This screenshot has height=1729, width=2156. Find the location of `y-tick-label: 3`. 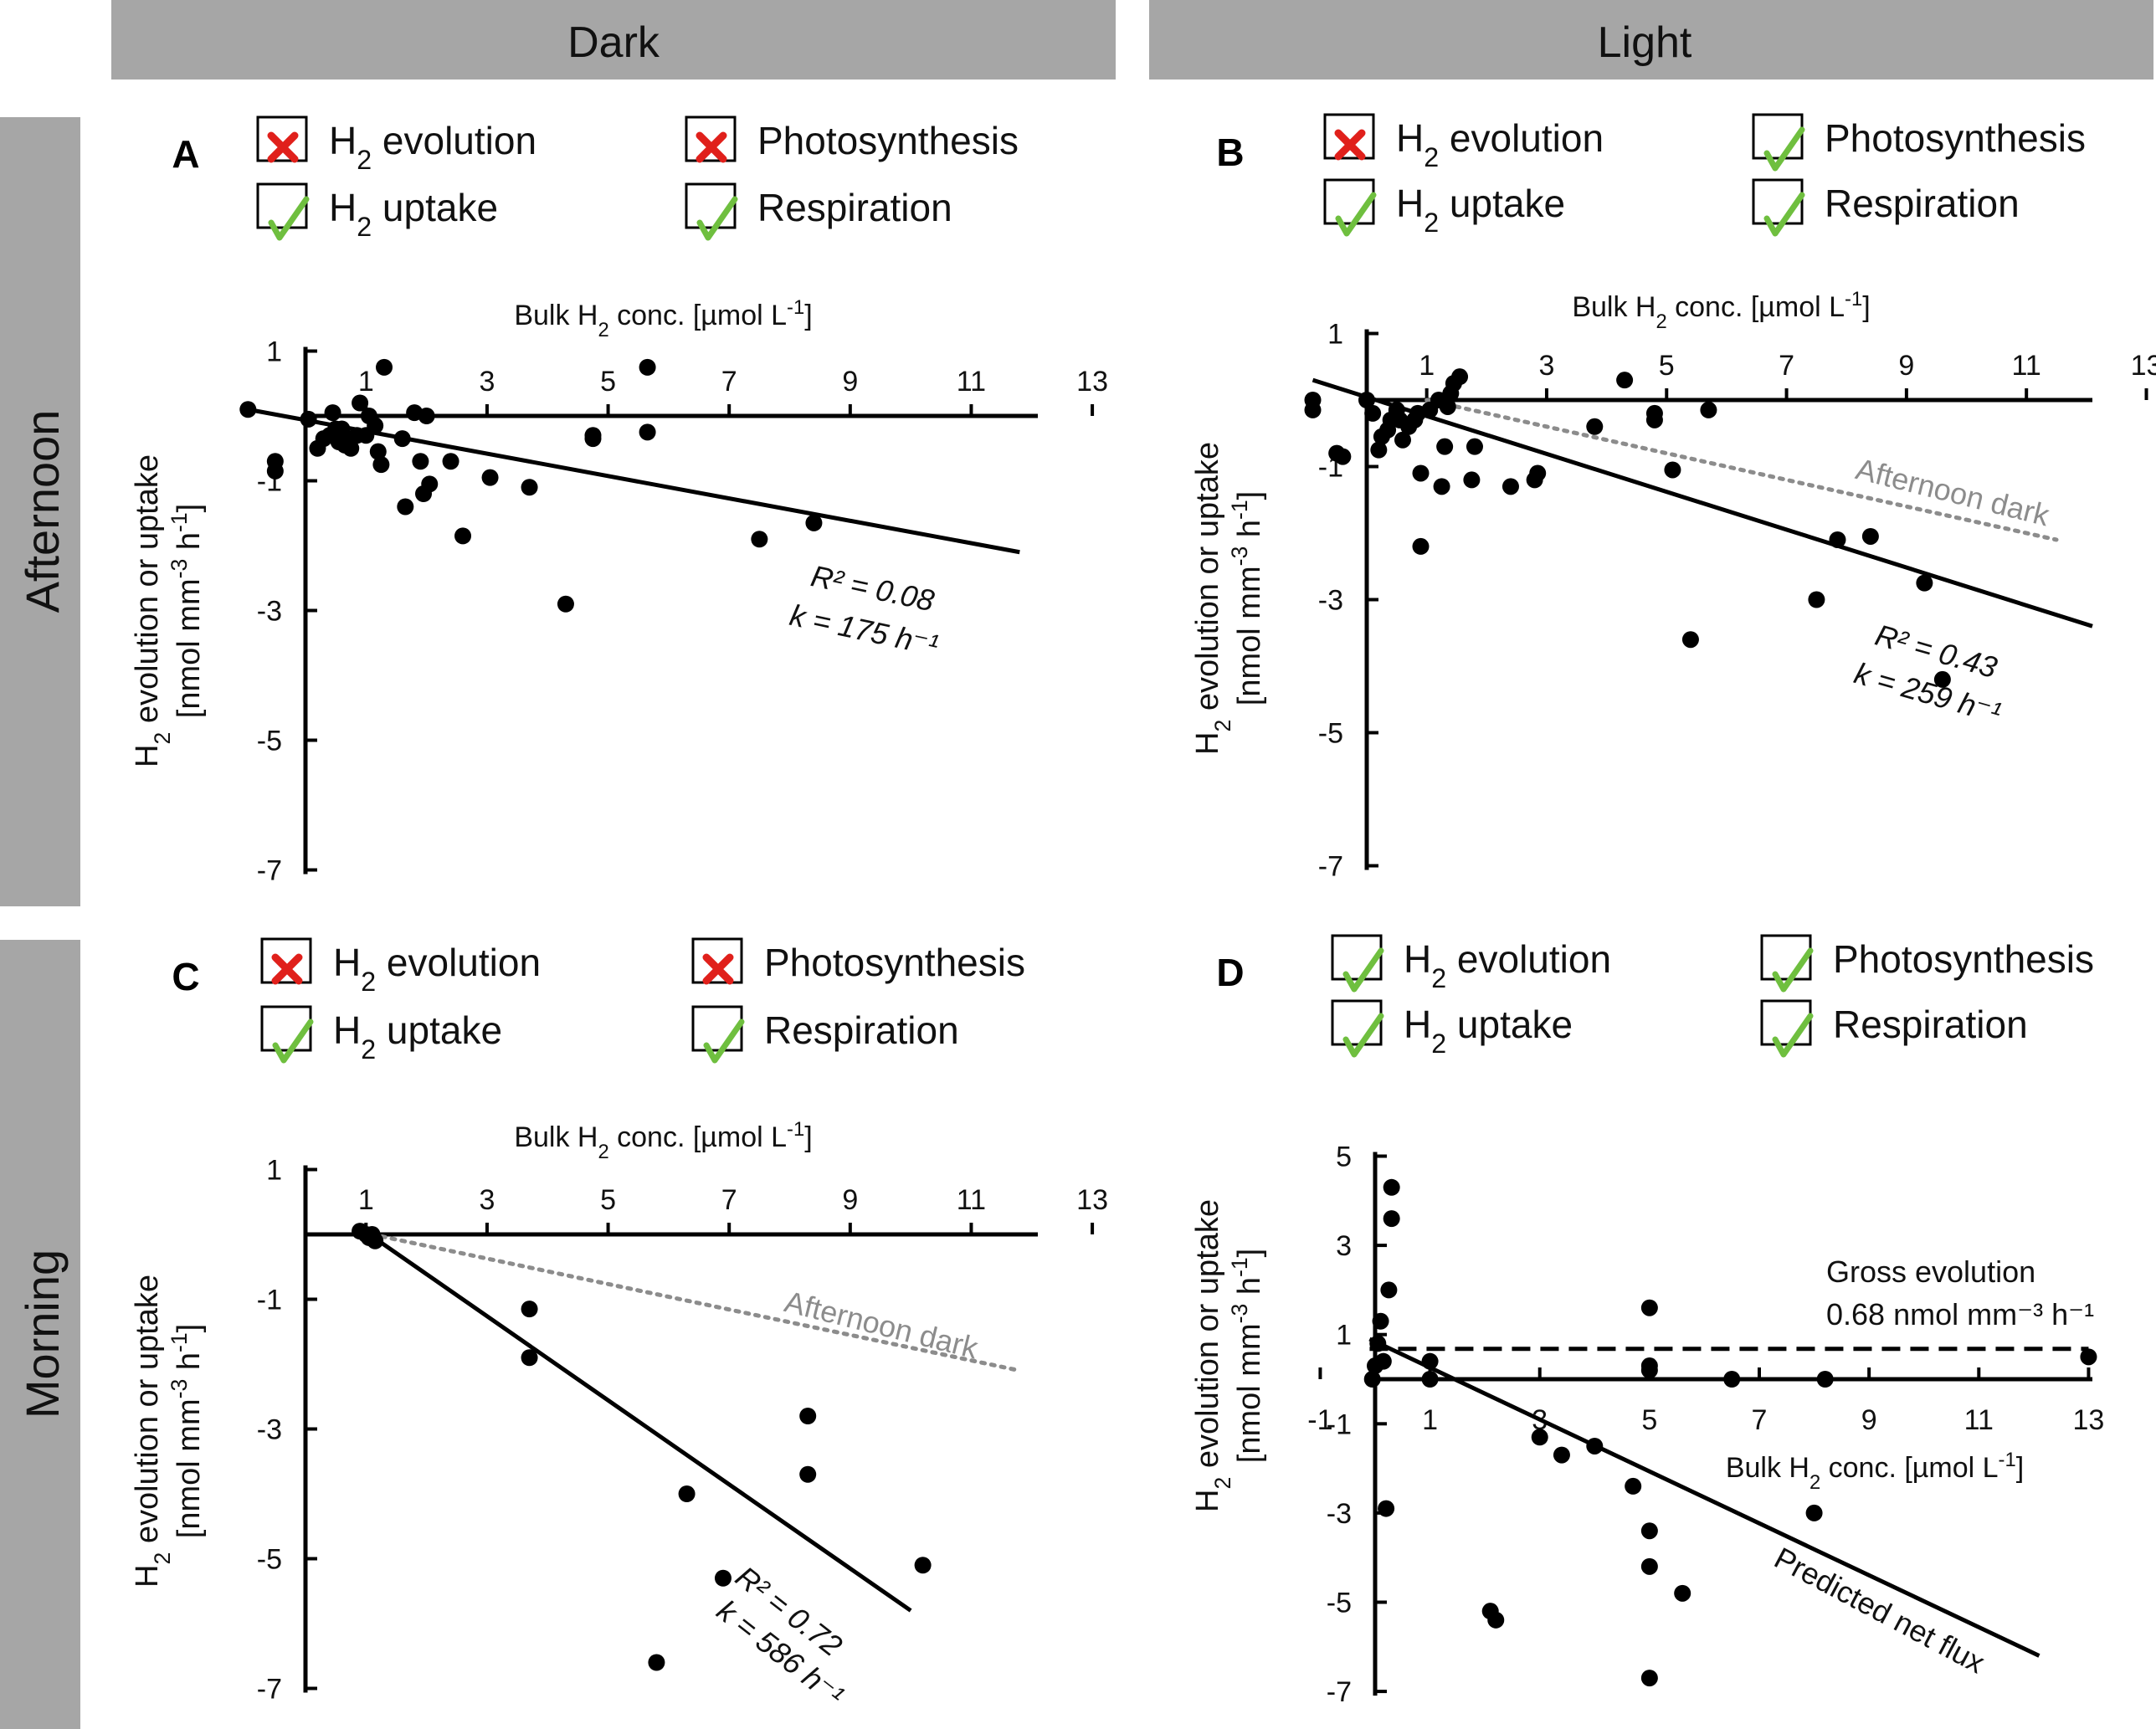

y-tick-label: 3 is located at coordinates (1344, 1246).